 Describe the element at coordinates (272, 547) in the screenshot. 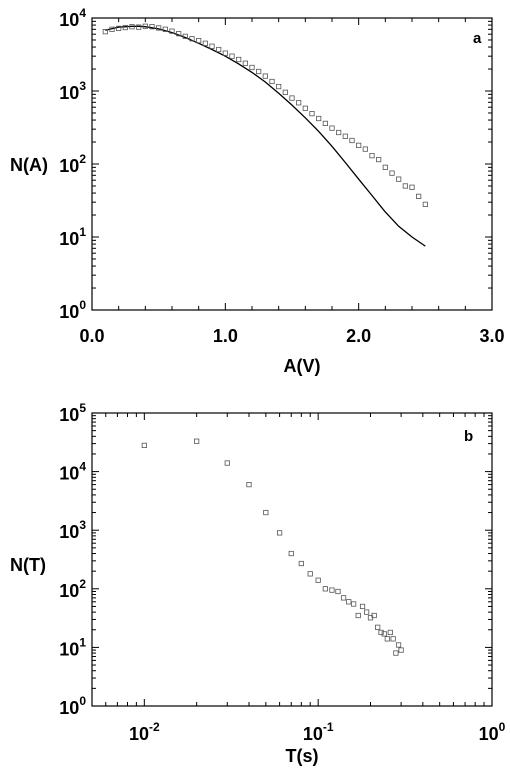

I see `panel-b-data-points` at that location.